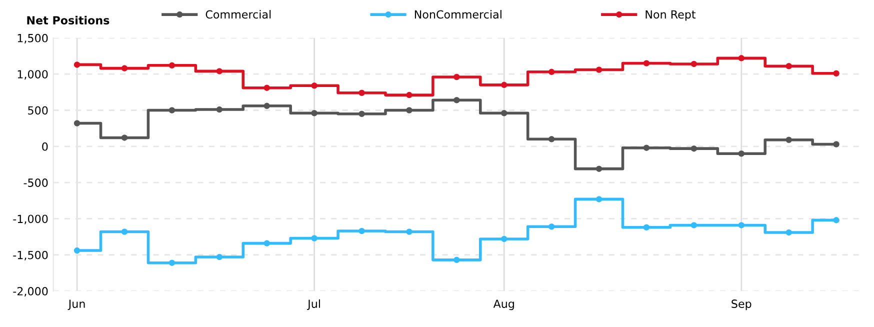  I want to click on legend-label: Commercial, so click(238, 14).